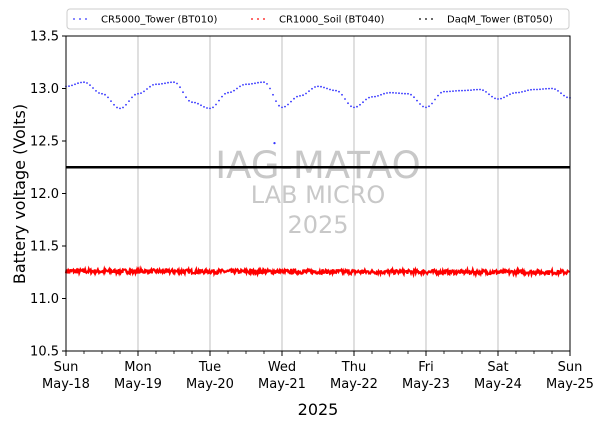 The image size is (605, 427). I want to click on x-tick-date-label: May-23, so click(426, 384).